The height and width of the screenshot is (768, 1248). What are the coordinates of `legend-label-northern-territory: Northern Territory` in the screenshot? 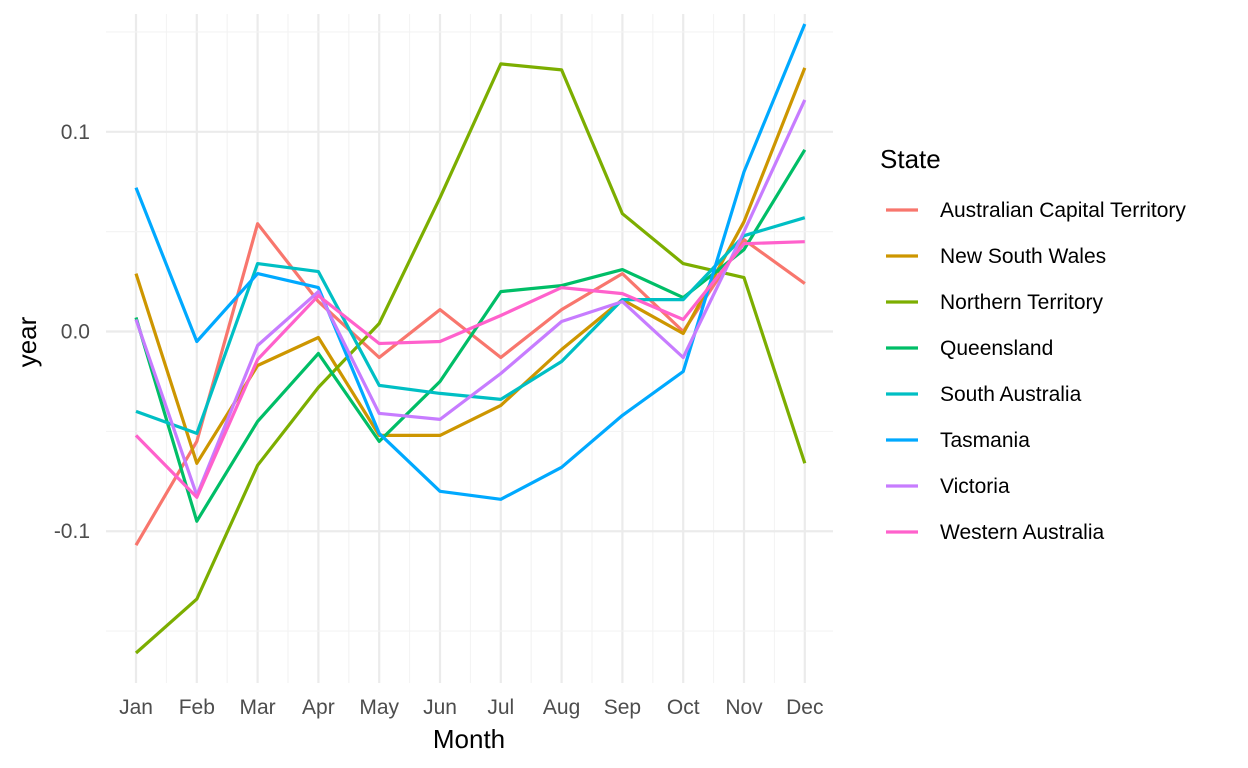 It's located at (1021, 302).